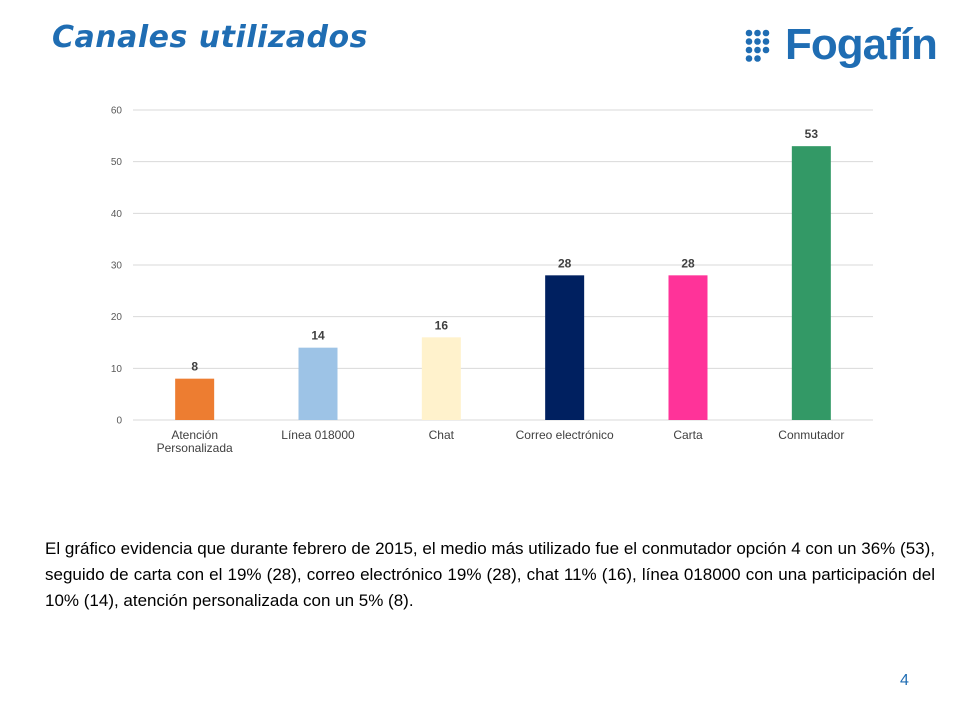 The image size is (960, 720). Describe the element at coordinates (117, 214) in the screenshot. I see `y-tick-label: 40` at that location.